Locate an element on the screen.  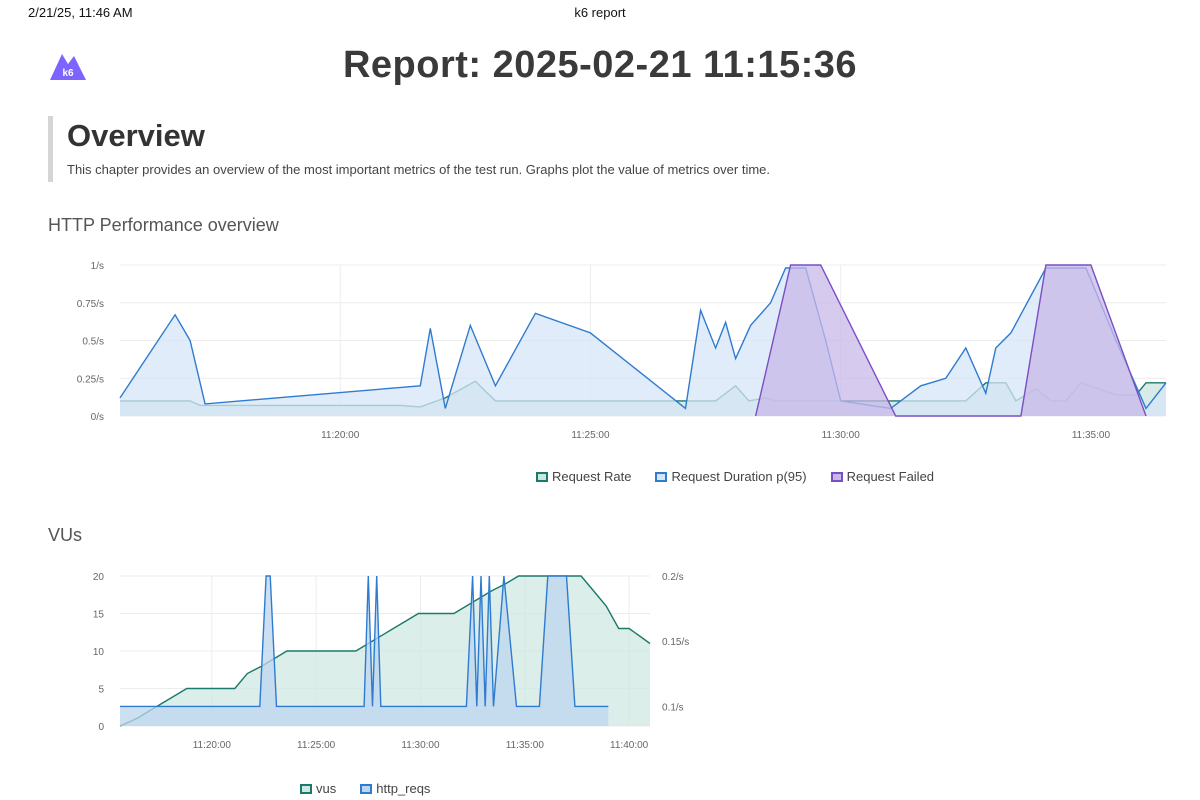
x-tick-label: 11:40:00 is located at coordinates (629, 745).